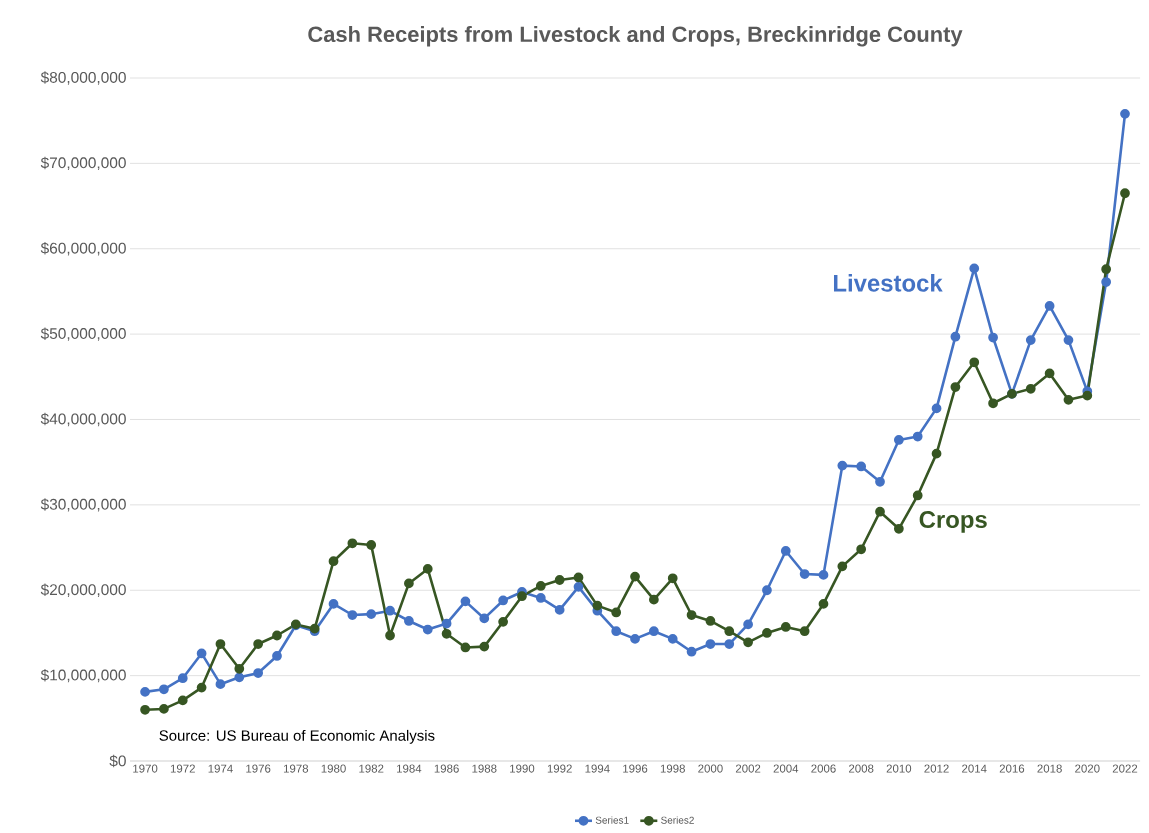 The height and width of the screenshot is (833, 1149). Describe the element at coordinates (672, 768) in the screenshot. I see `x-tick-label: 1998` at that location.